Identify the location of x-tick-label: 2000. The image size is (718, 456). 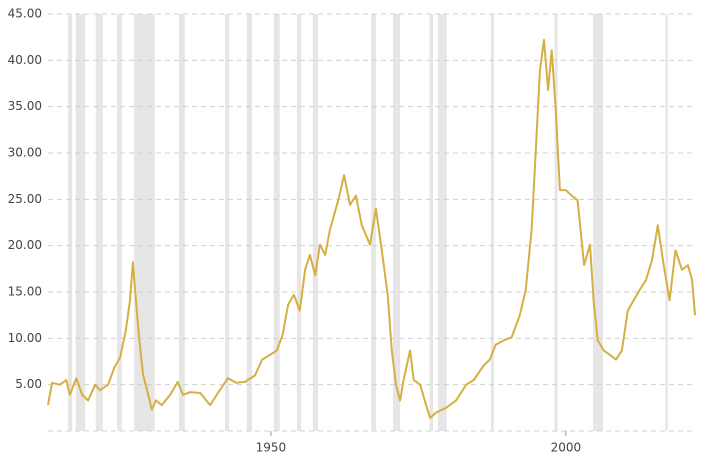
(566, 448).